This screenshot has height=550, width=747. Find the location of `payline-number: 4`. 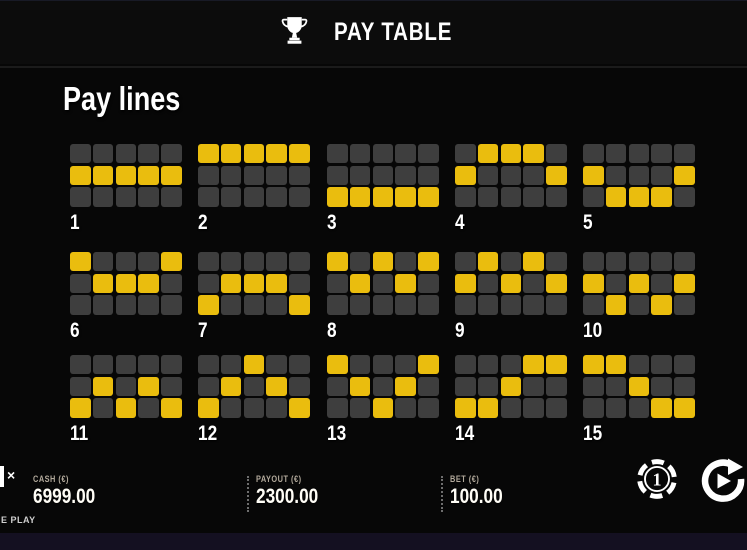

payline-number: 4 is located at coordinates (460, 222).